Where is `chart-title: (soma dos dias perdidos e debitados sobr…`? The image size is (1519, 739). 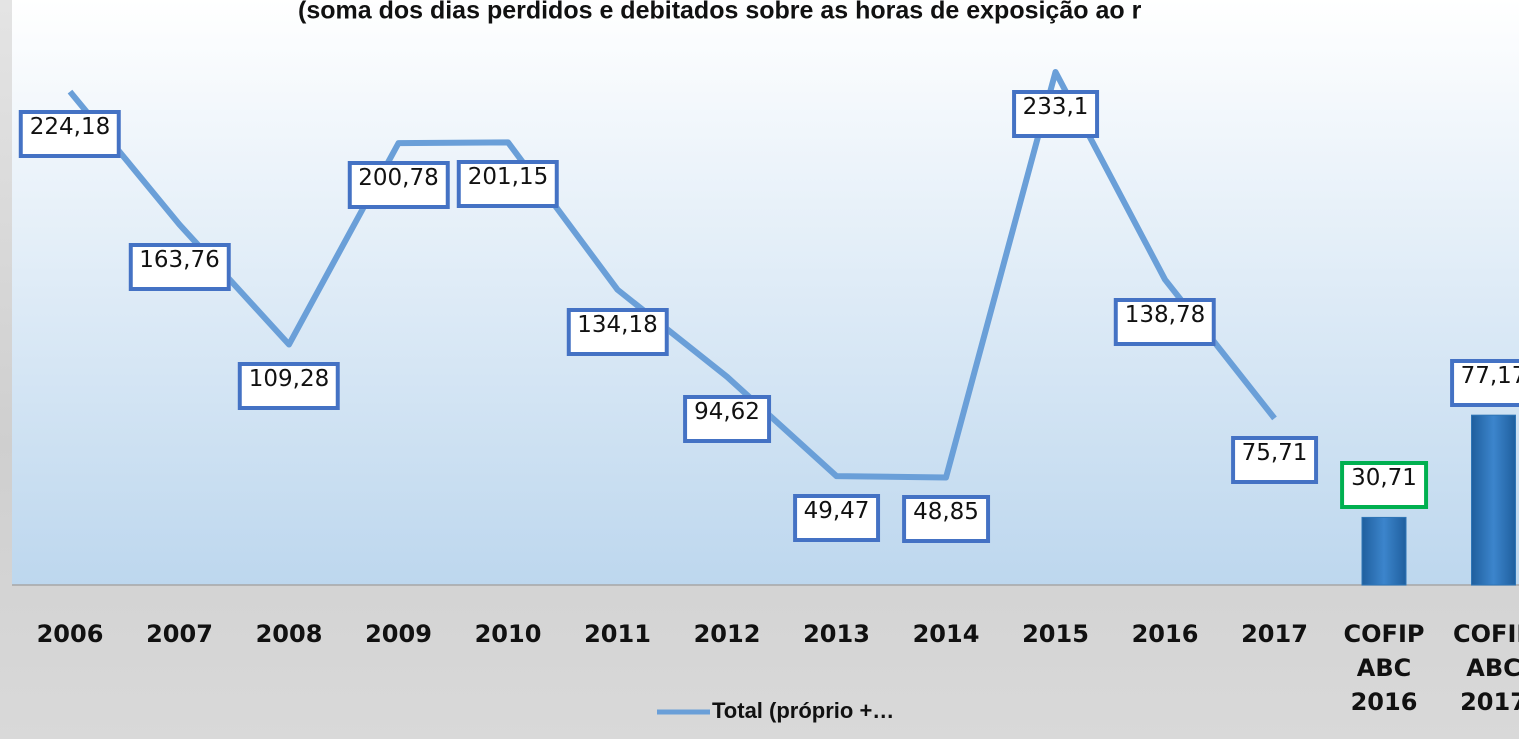 chart-title: (soma dos dias perdidos e debitados sobr… is located at coordinates (720, 12).